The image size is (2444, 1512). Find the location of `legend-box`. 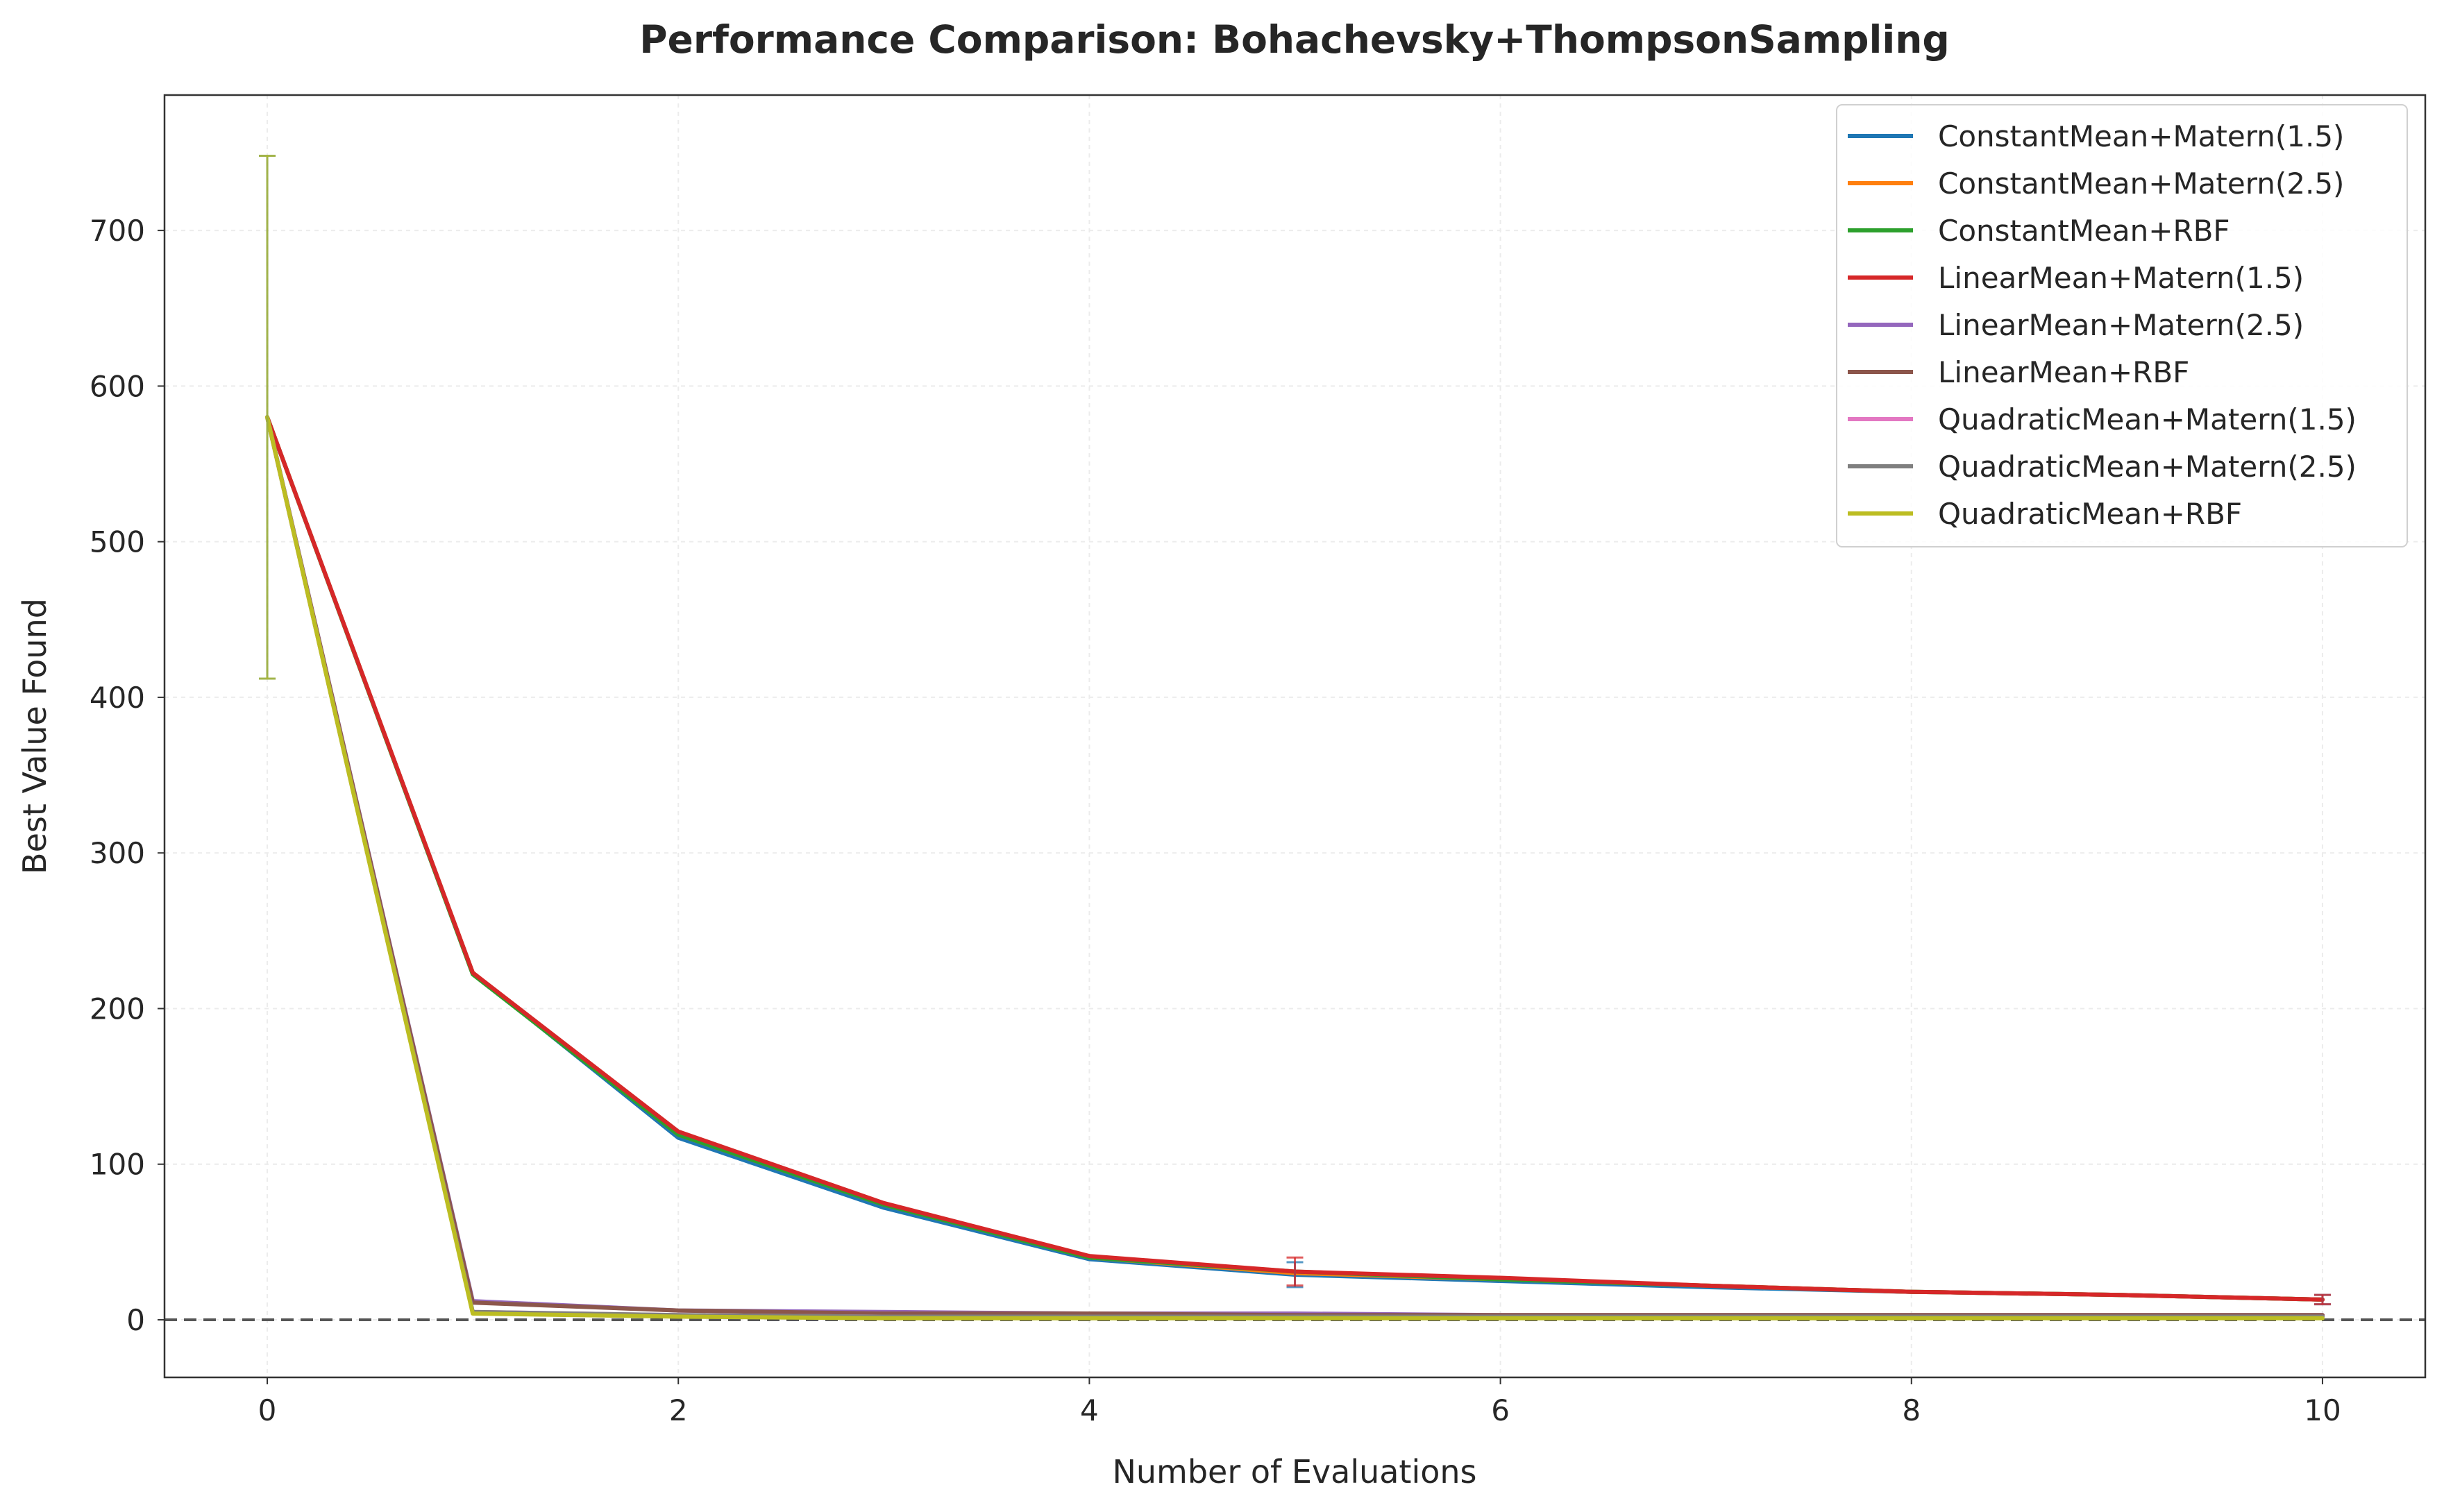

legend-box is located at coordinates (2122, 325).